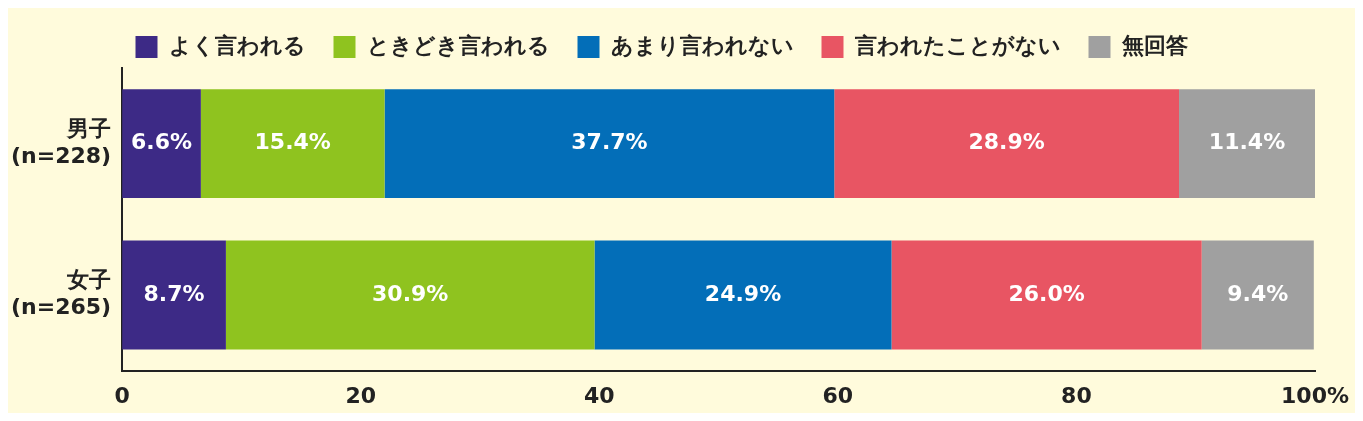 This screenshot has height=421, width=1363. I want to click on data-label: 11.4%, so click(1247, 142).